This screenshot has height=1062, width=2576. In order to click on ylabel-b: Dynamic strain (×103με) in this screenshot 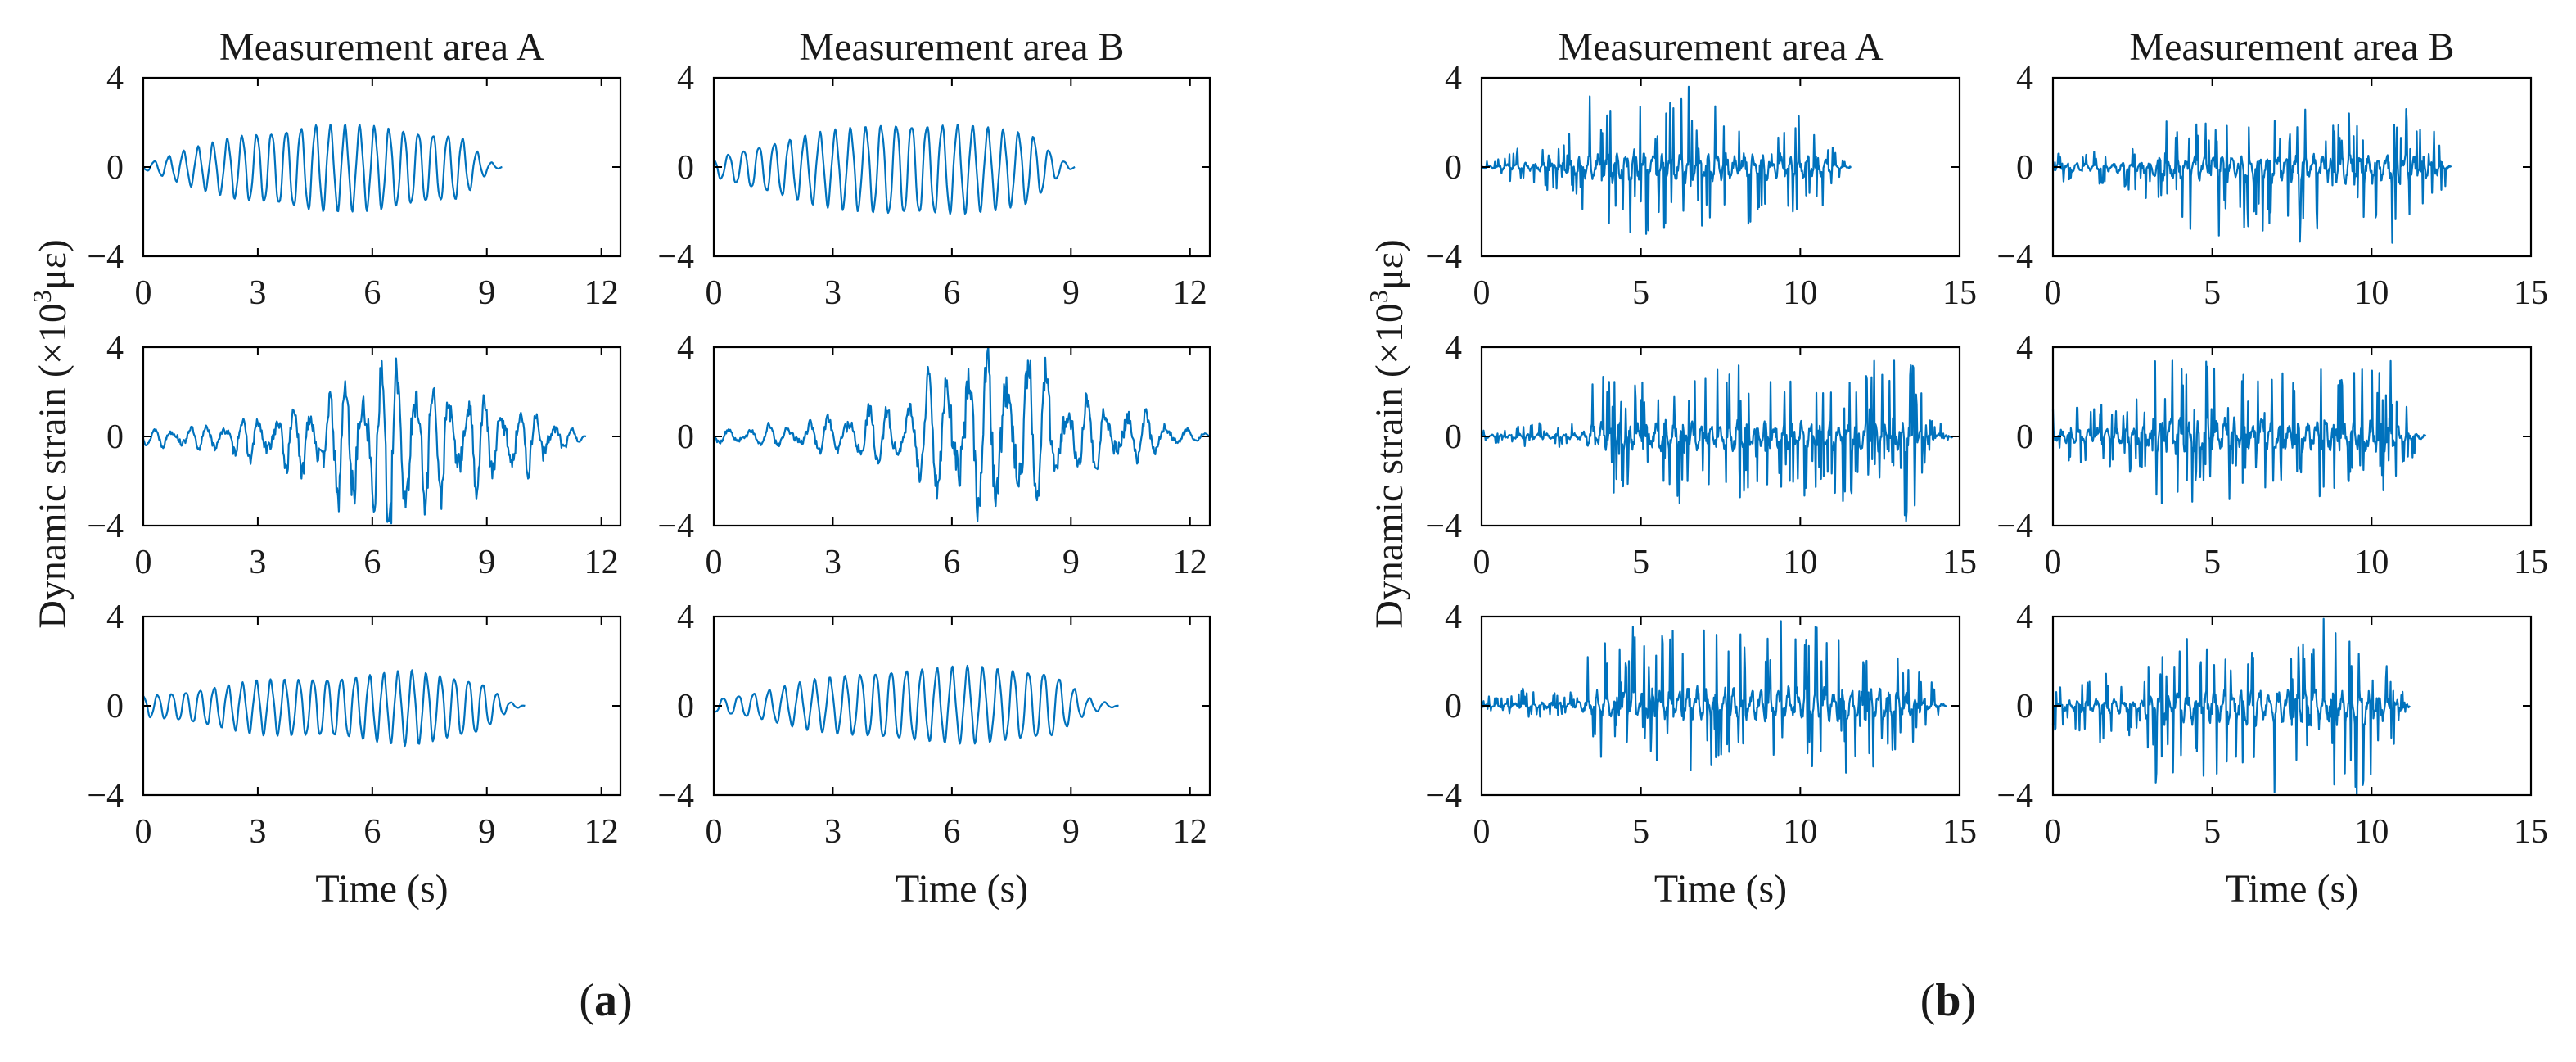, I will do `click(1387, 434)`.